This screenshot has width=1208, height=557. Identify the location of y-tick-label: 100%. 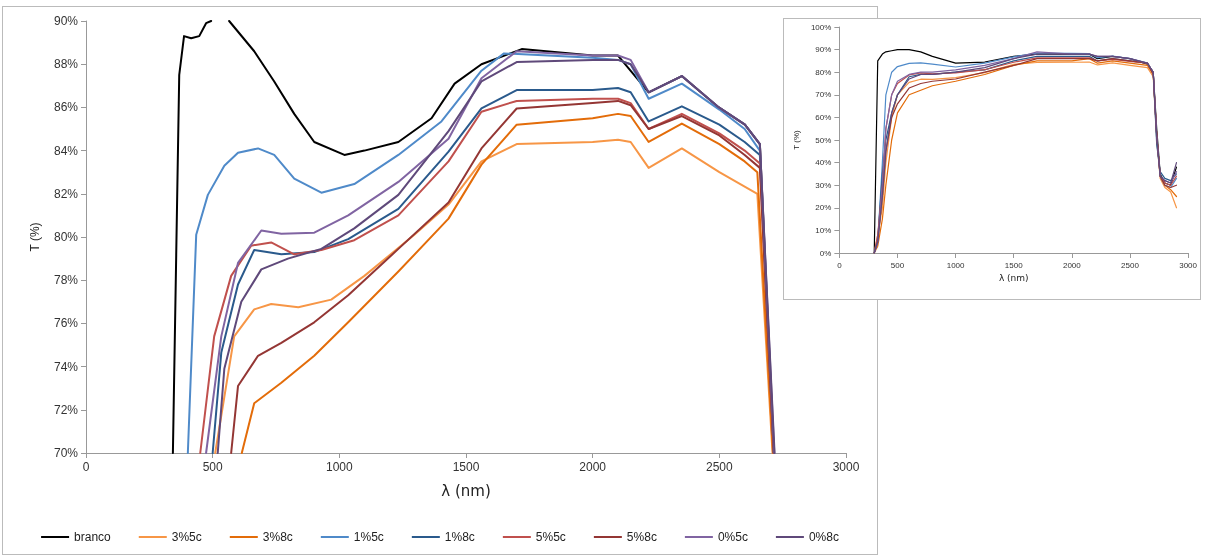
(821, 27).